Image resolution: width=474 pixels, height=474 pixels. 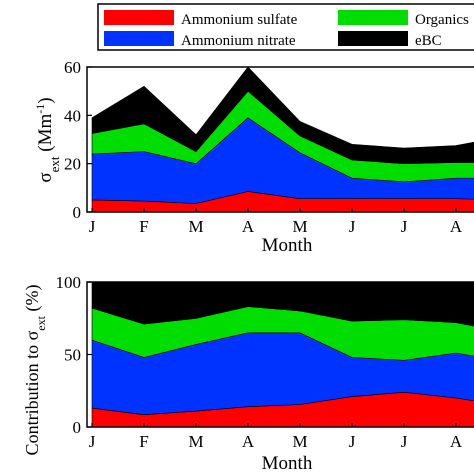 I want to click on bottom-y-axis-label: Contribution to σext (%), so click(x=35, y=370).